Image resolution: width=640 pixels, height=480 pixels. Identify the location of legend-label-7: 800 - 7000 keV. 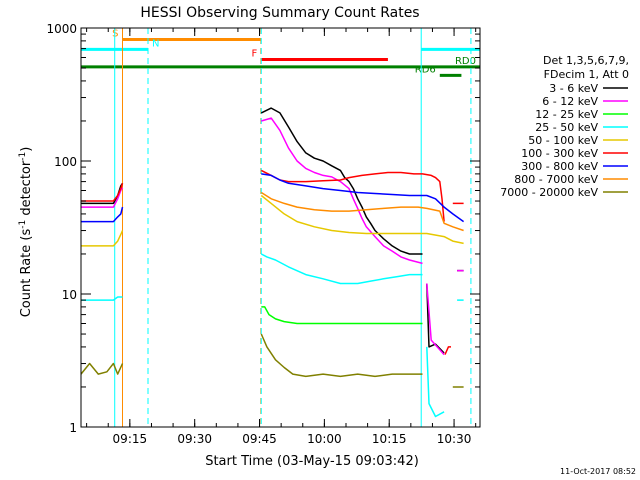
(556, 179).